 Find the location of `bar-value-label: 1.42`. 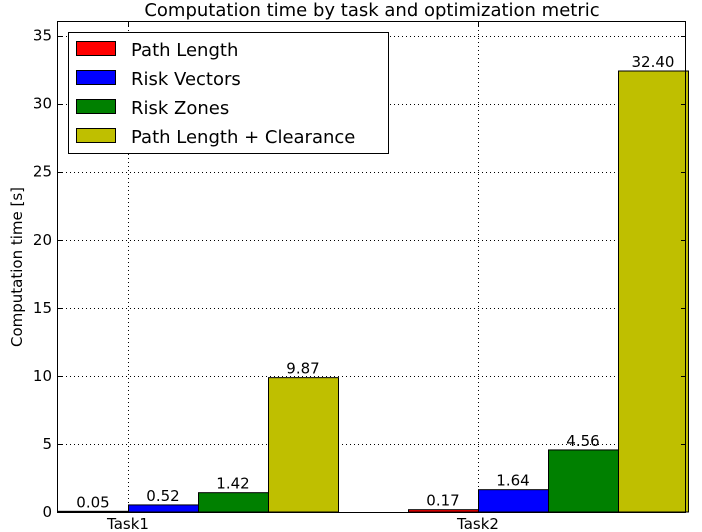

bar-value-label: 1.42 is located at coordinates (232, 484).